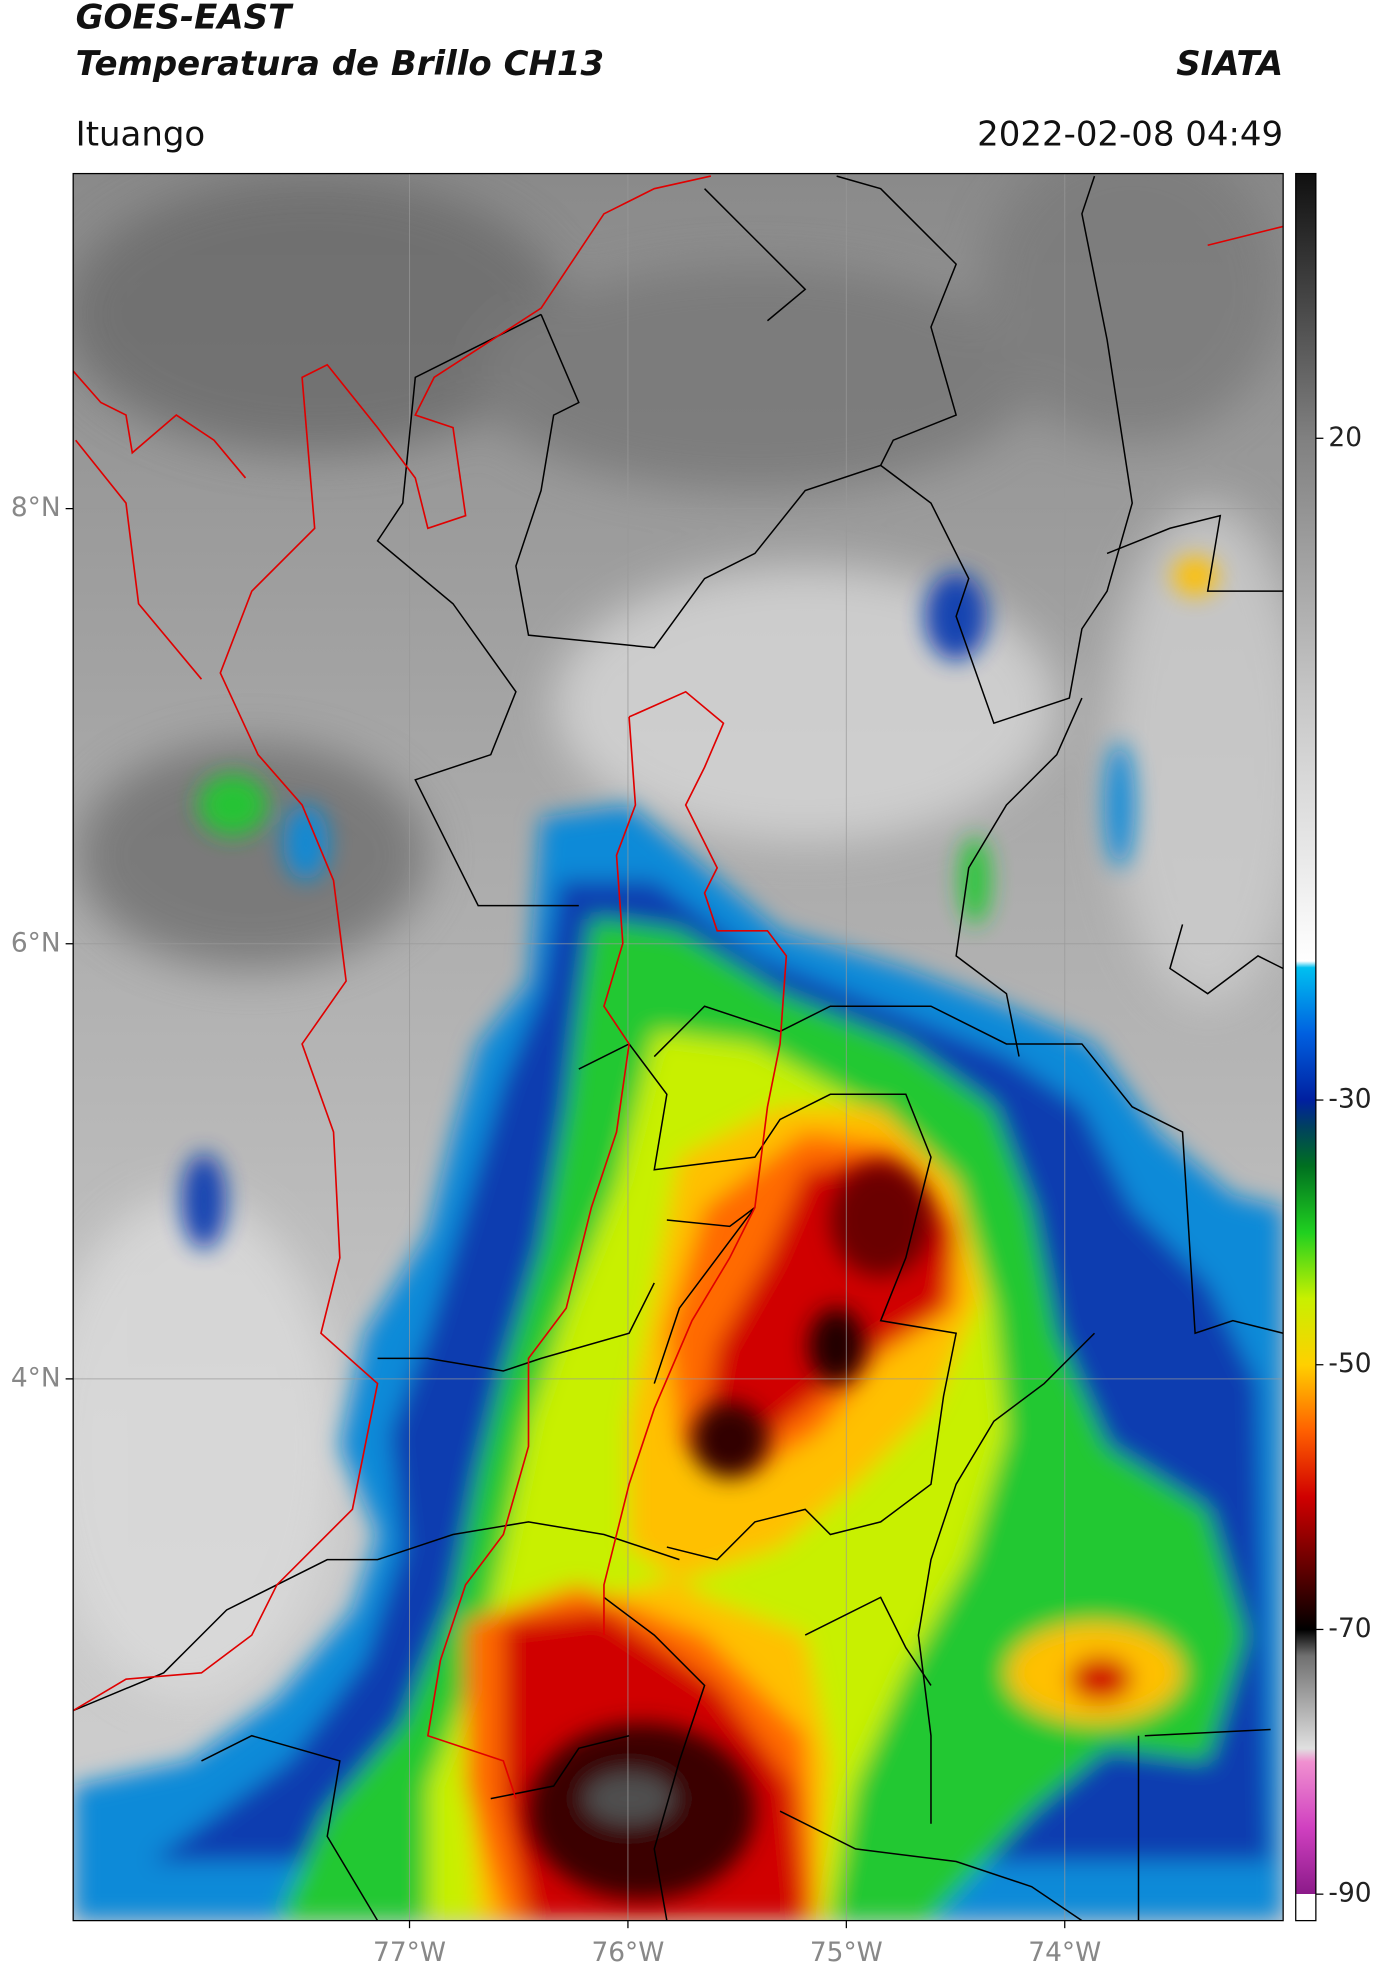 The width and height of the screenshot is (1384, 1981). I want to click on y-tick-label: 8°N, so click(36, 507).